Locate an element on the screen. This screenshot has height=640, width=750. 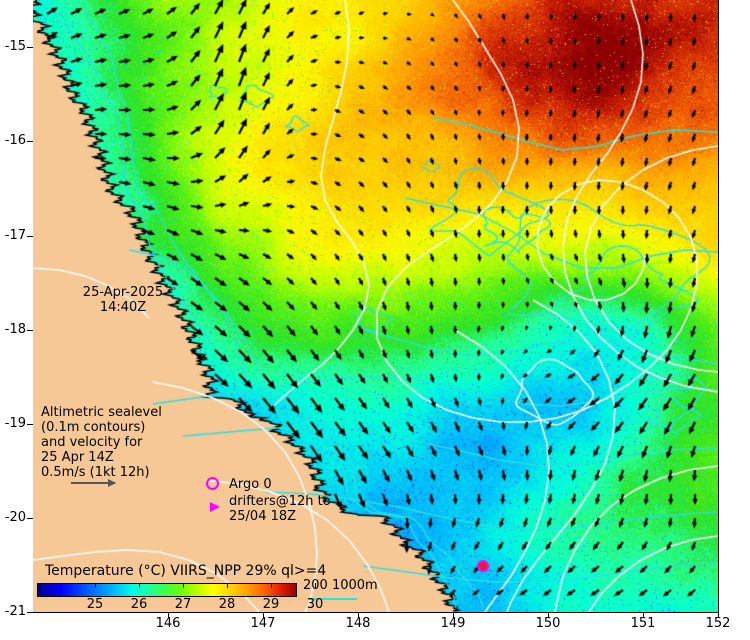
x-axis-tick-label: 148 is located at coordinates (358, 623).